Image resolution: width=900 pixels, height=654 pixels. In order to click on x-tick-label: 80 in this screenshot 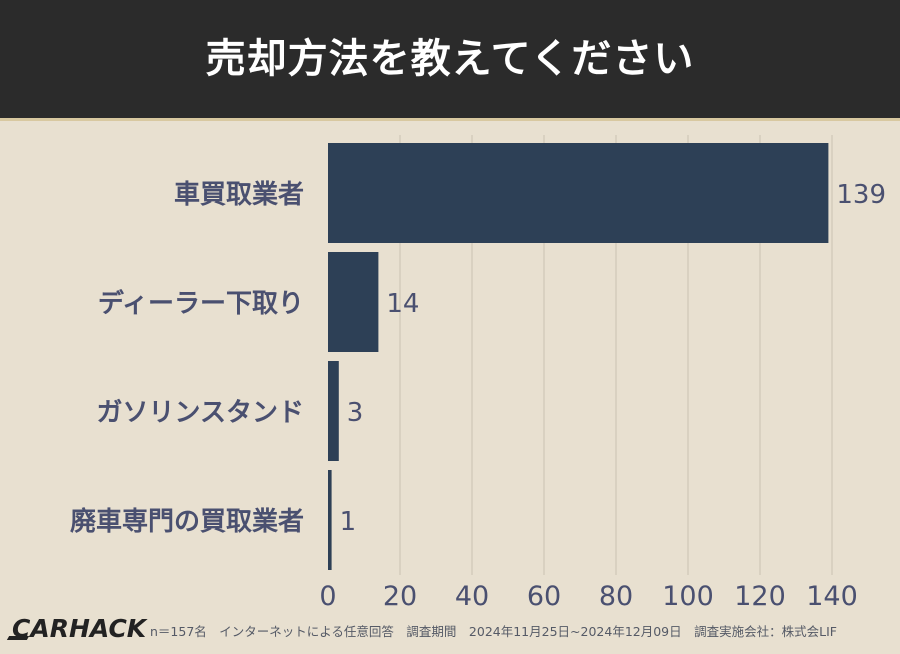, I will do `click(616, 595)`.